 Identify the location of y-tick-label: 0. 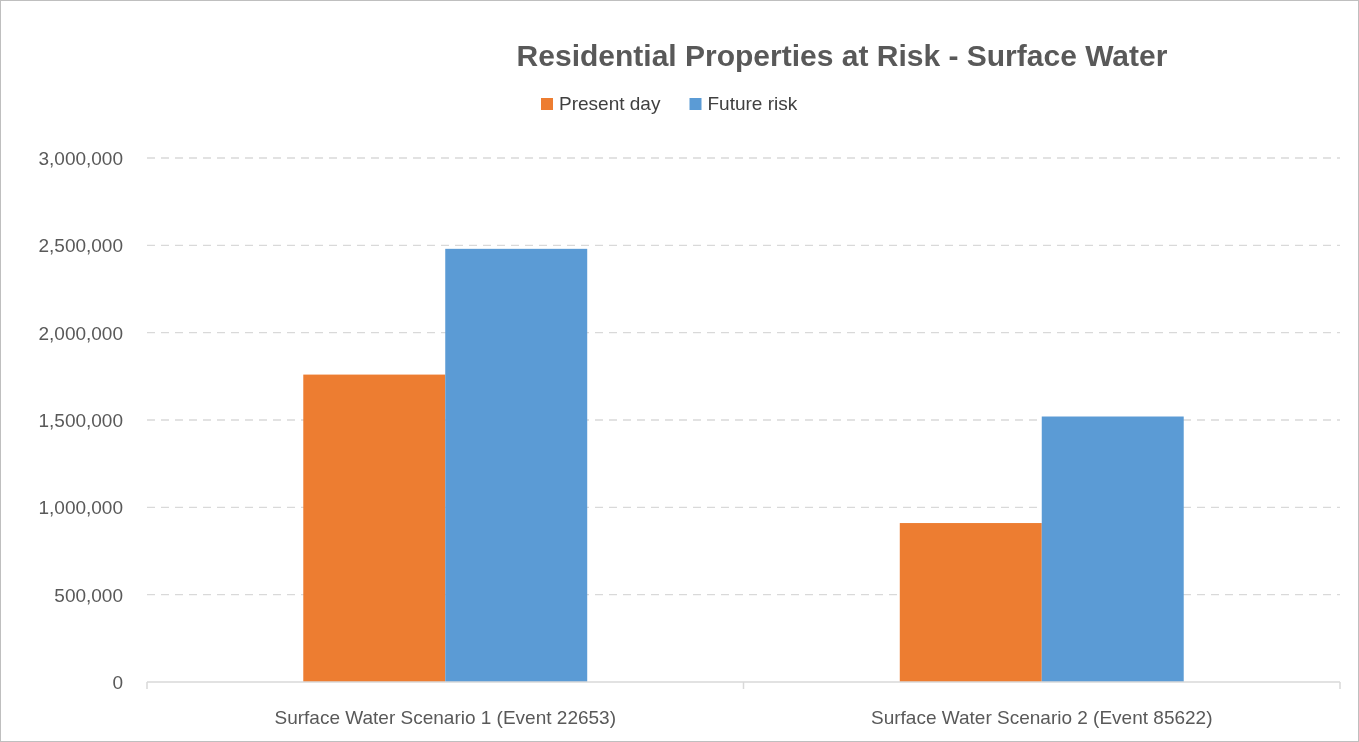
(117, 682).